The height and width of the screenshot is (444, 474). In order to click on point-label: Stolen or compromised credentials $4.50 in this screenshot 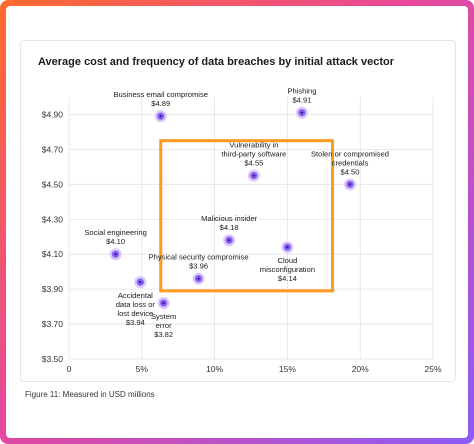, I will do `click(350, 162)`.